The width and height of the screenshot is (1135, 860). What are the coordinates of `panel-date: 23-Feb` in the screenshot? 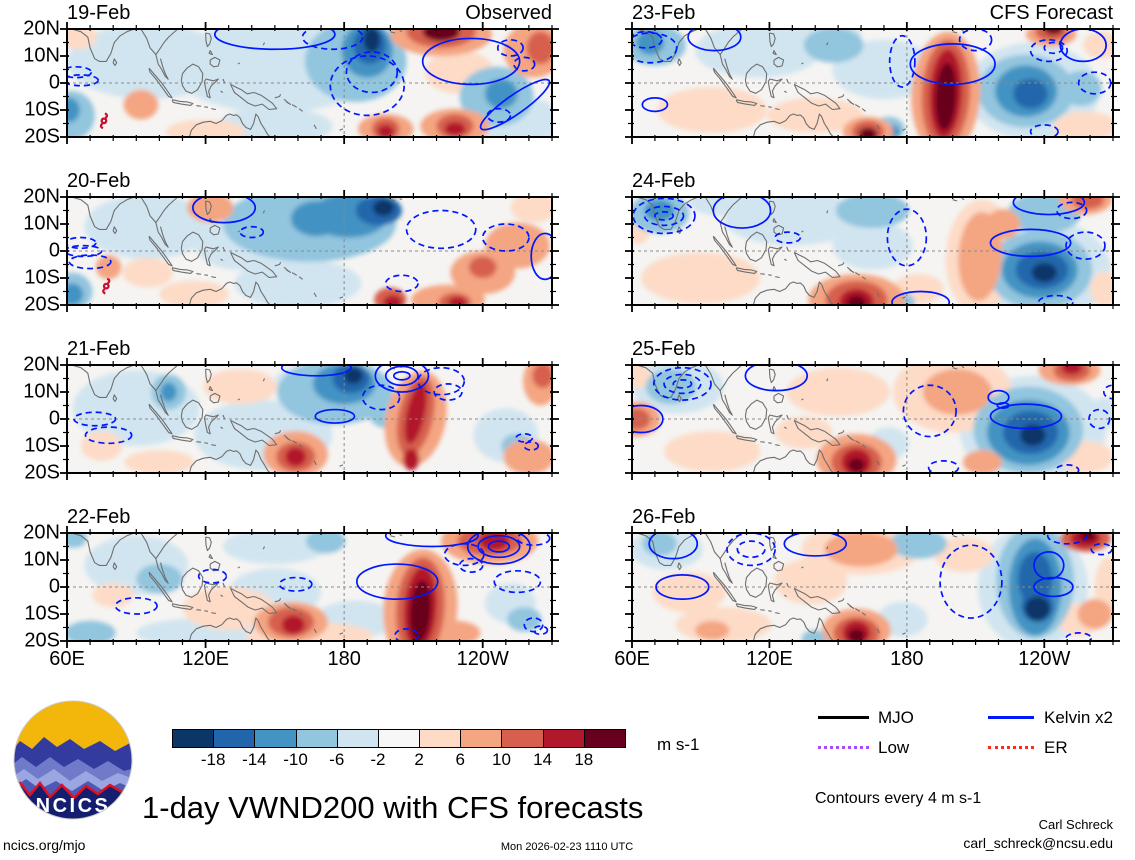 It's located at (664, 13).